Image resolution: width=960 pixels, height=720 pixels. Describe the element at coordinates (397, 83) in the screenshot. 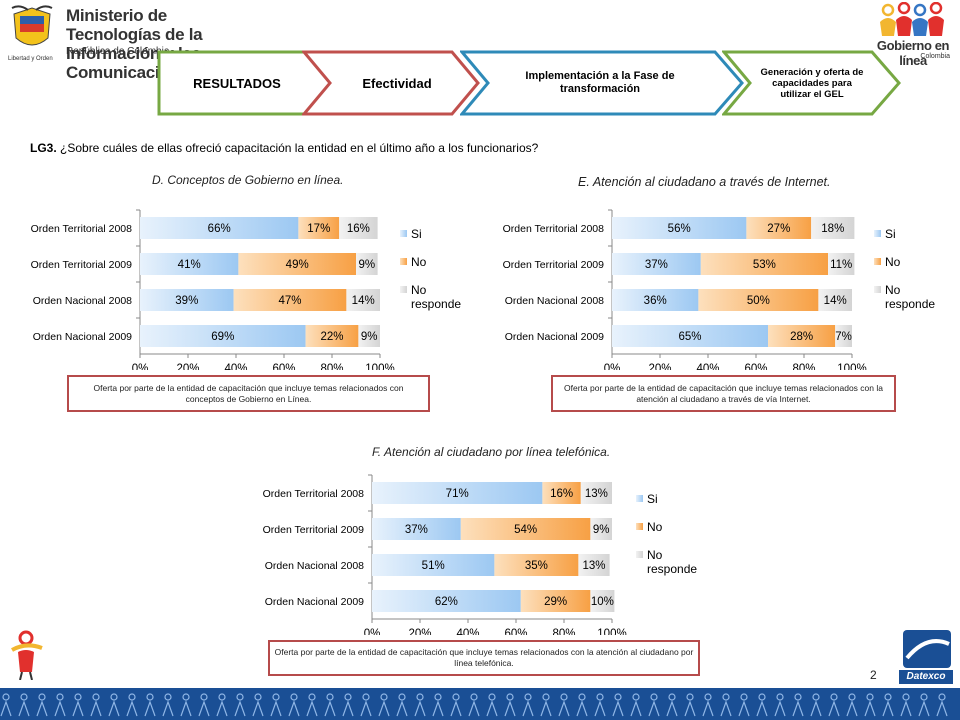

I see `step-label: Efectividad` at that location.